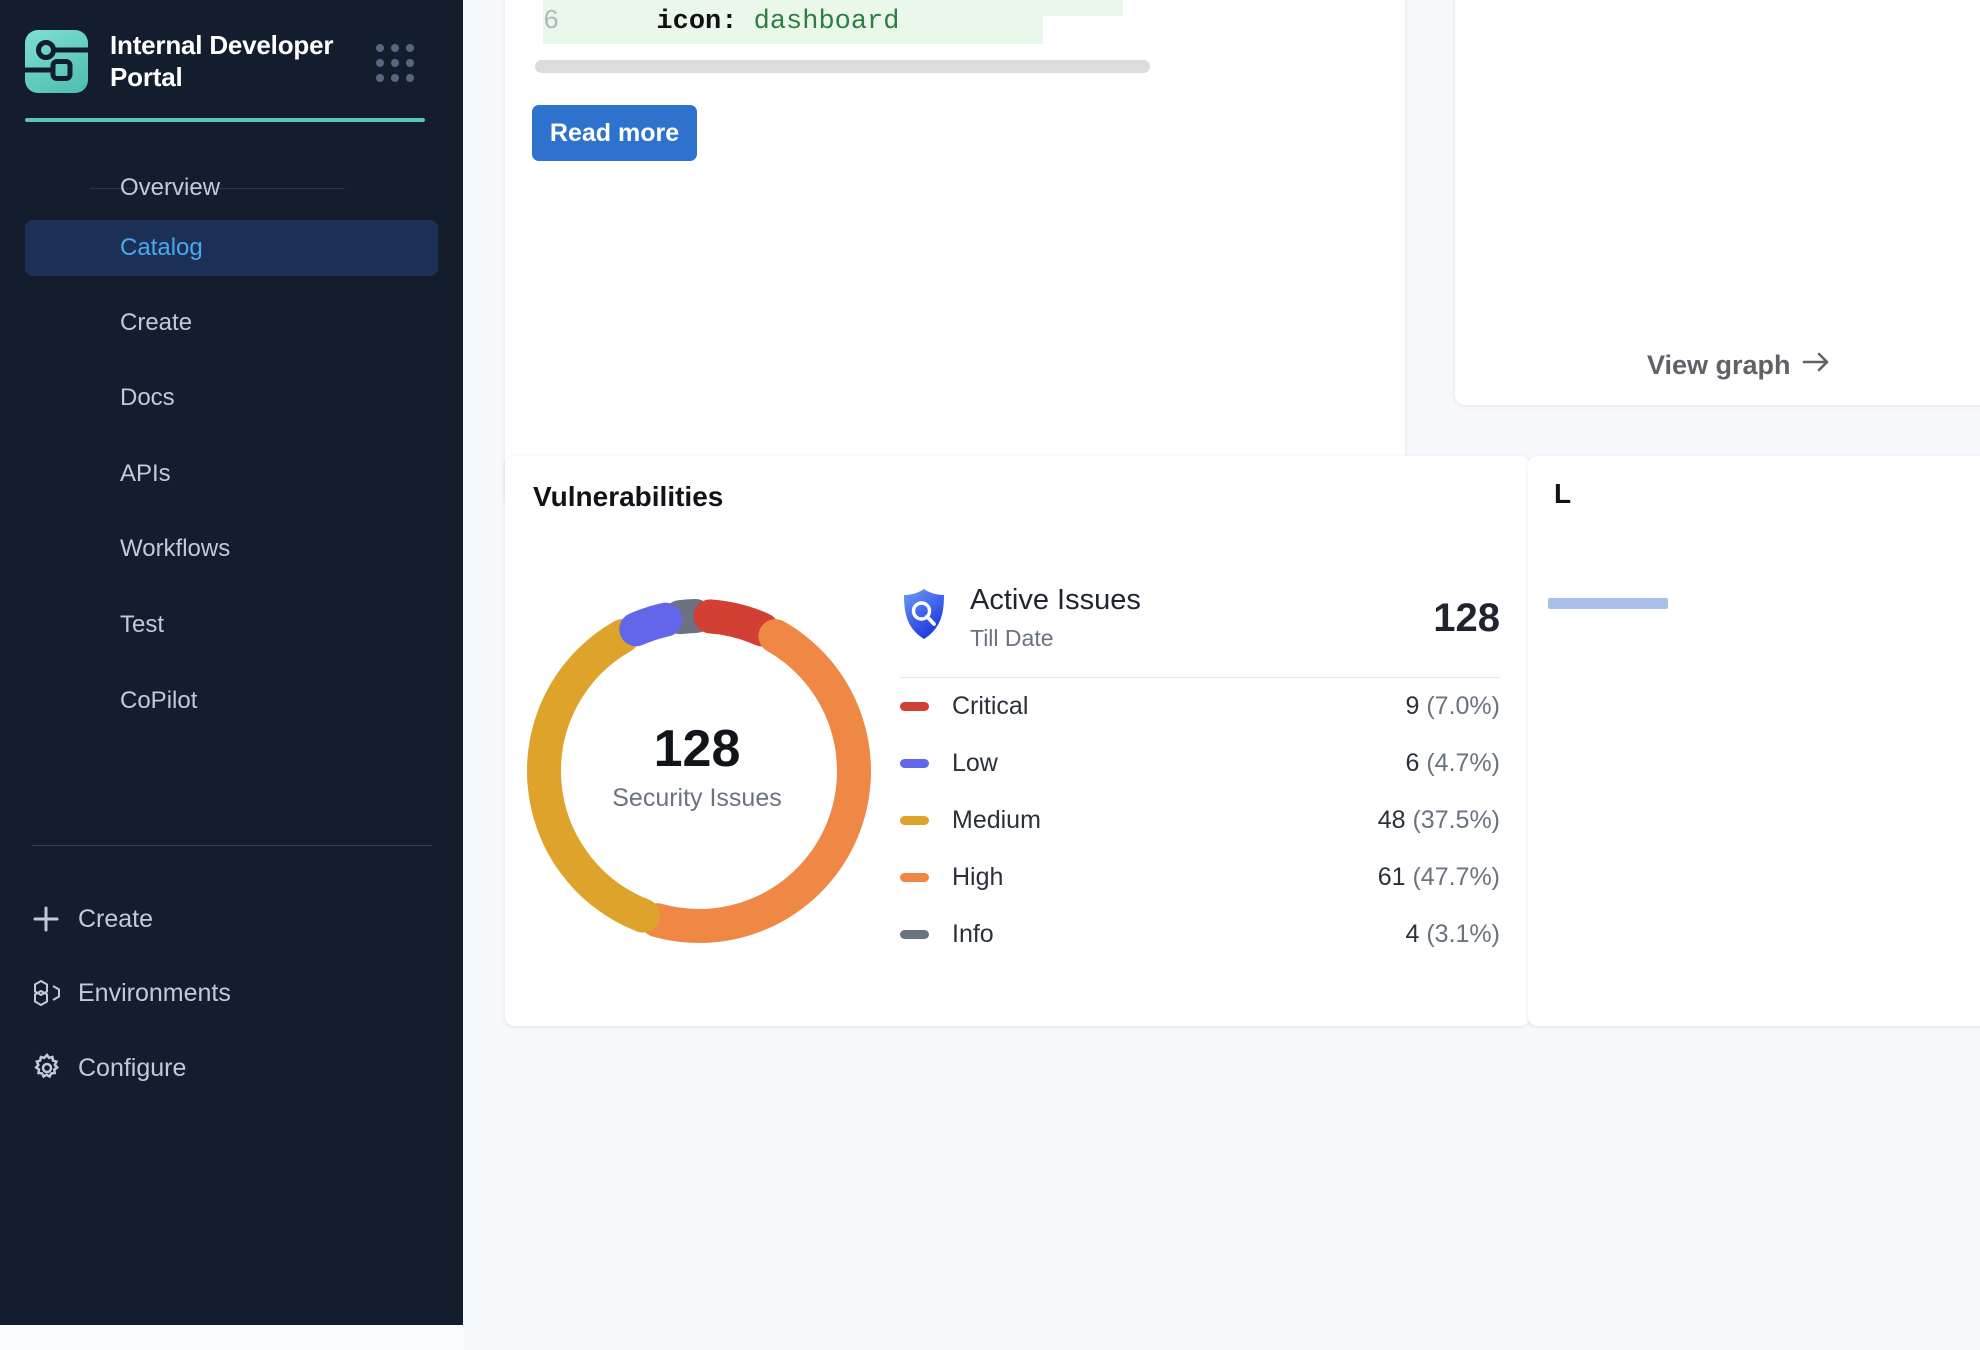  Describe the element at coordinates (1200, 678) in the screenshot. I see `issues-divider` at that location.